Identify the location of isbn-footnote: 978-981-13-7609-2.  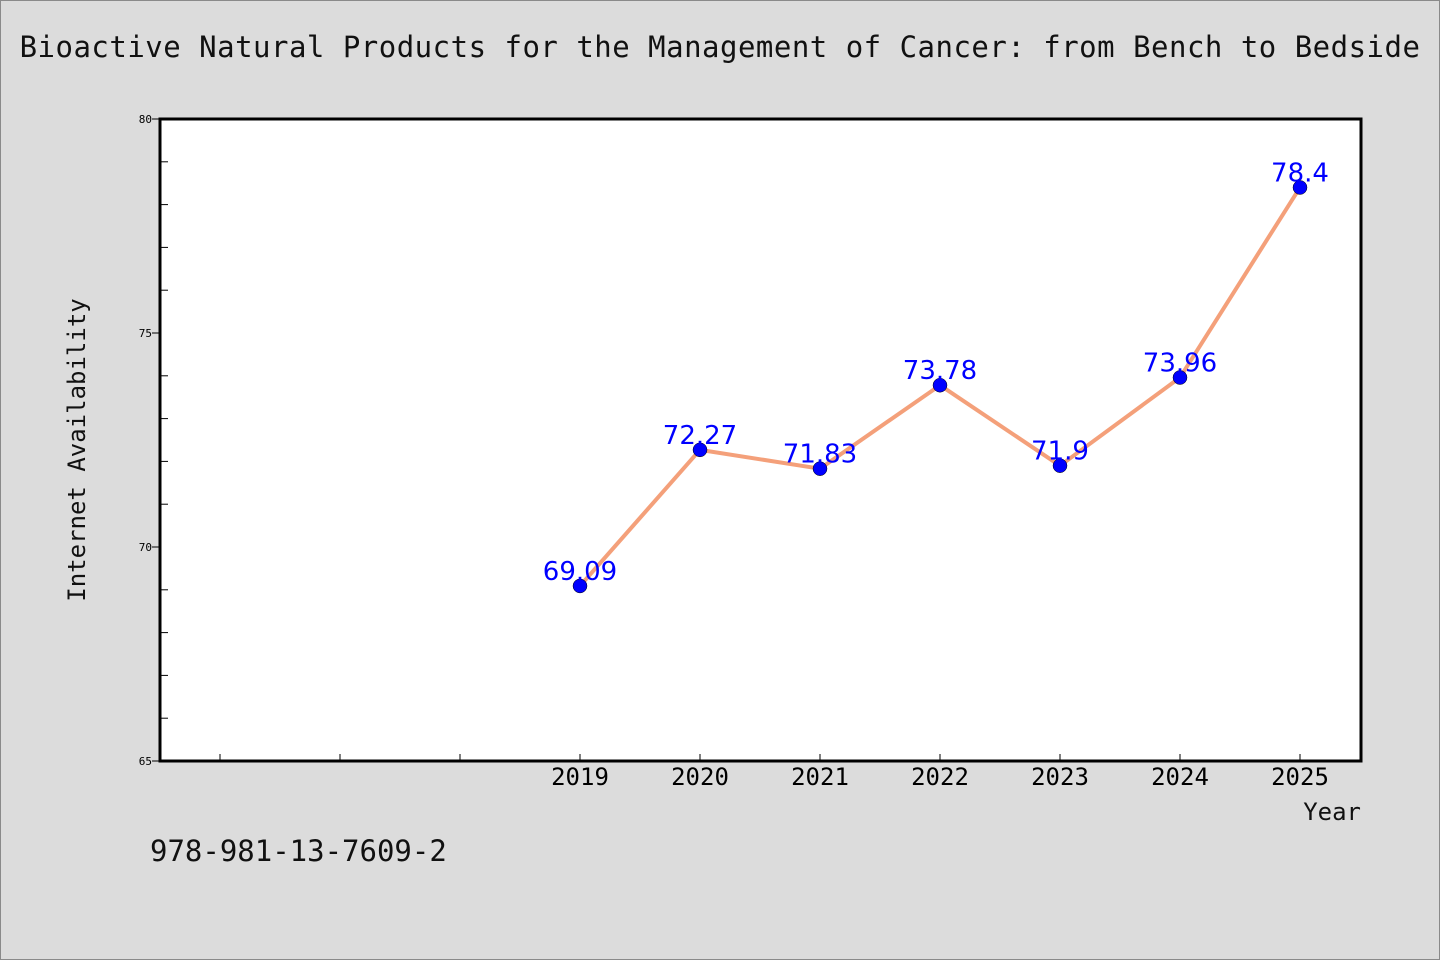
(298, 851).